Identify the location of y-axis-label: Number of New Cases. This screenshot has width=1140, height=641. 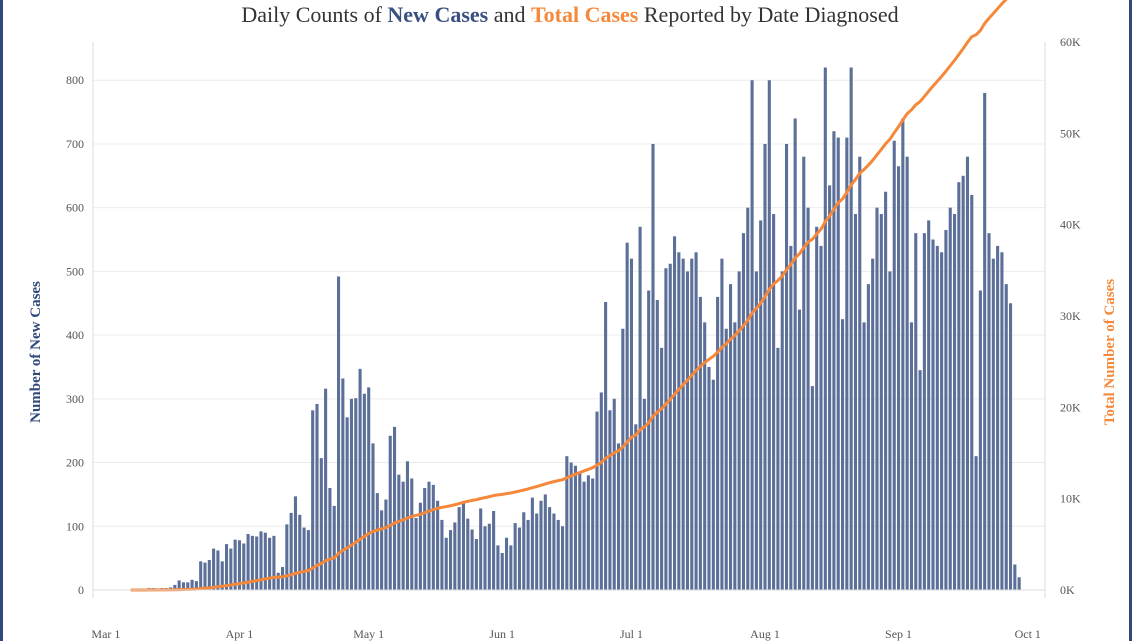
(36, 352).